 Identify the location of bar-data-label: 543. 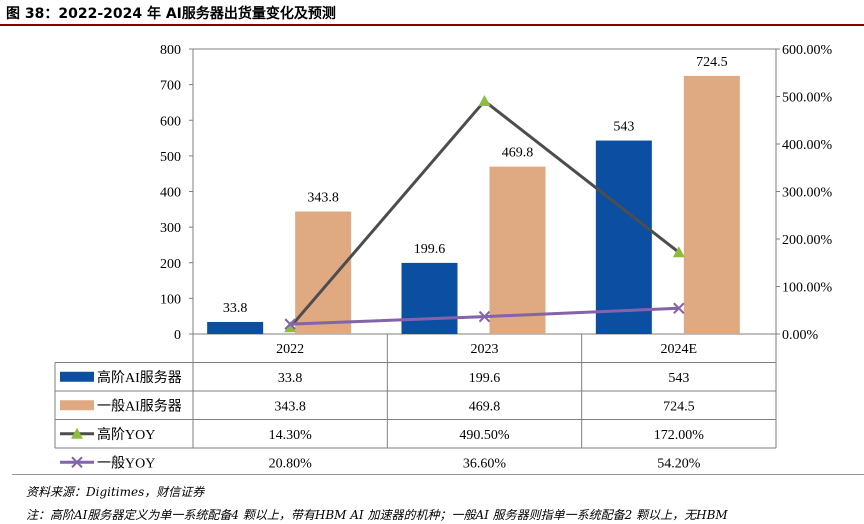
(623, 127).